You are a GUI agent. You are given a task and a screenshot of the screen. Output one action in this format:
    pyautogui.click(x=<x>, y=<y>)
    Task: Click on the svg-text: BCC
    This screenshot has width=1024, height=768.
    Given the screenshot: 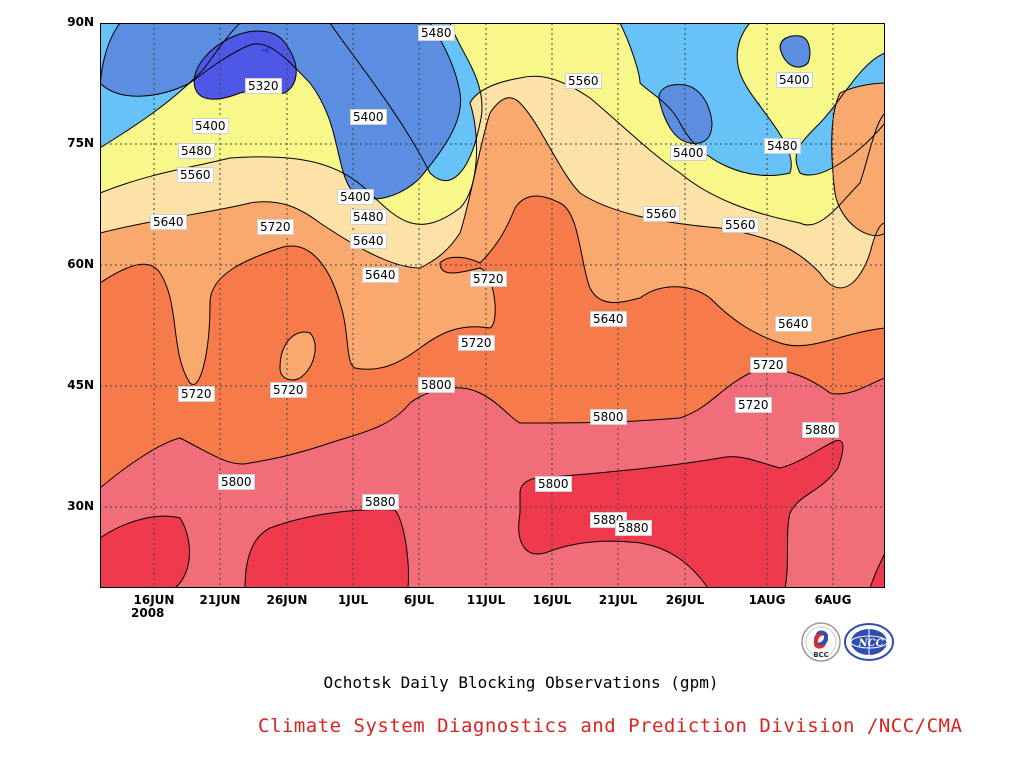 What is the action you would take?
    pyautogui.click(x=821, y=655)
    